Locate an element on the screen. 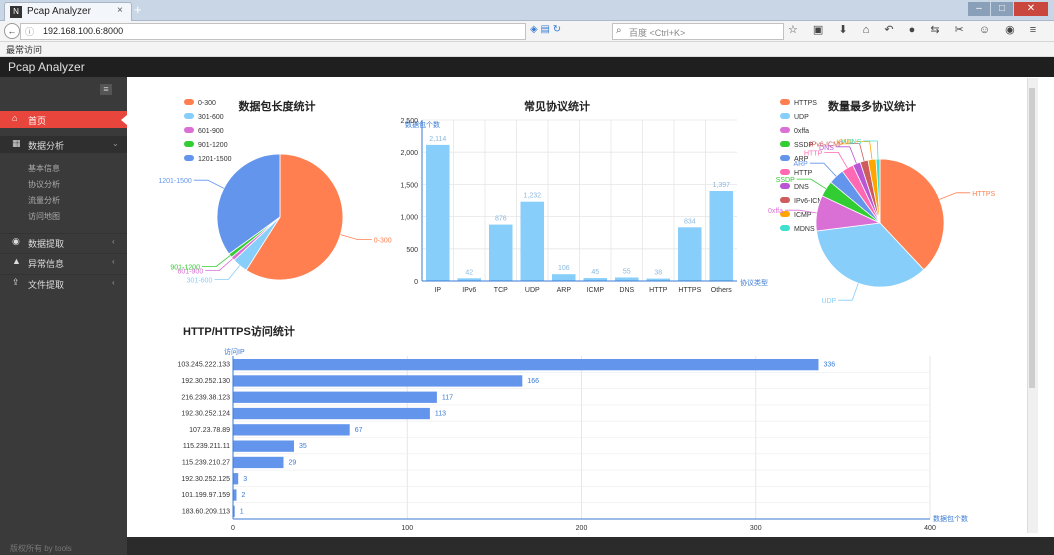 This screenshot has height=555, width=1054. bar-protocol-xlabel: 协议类型 is located at coordinates (754, 282).